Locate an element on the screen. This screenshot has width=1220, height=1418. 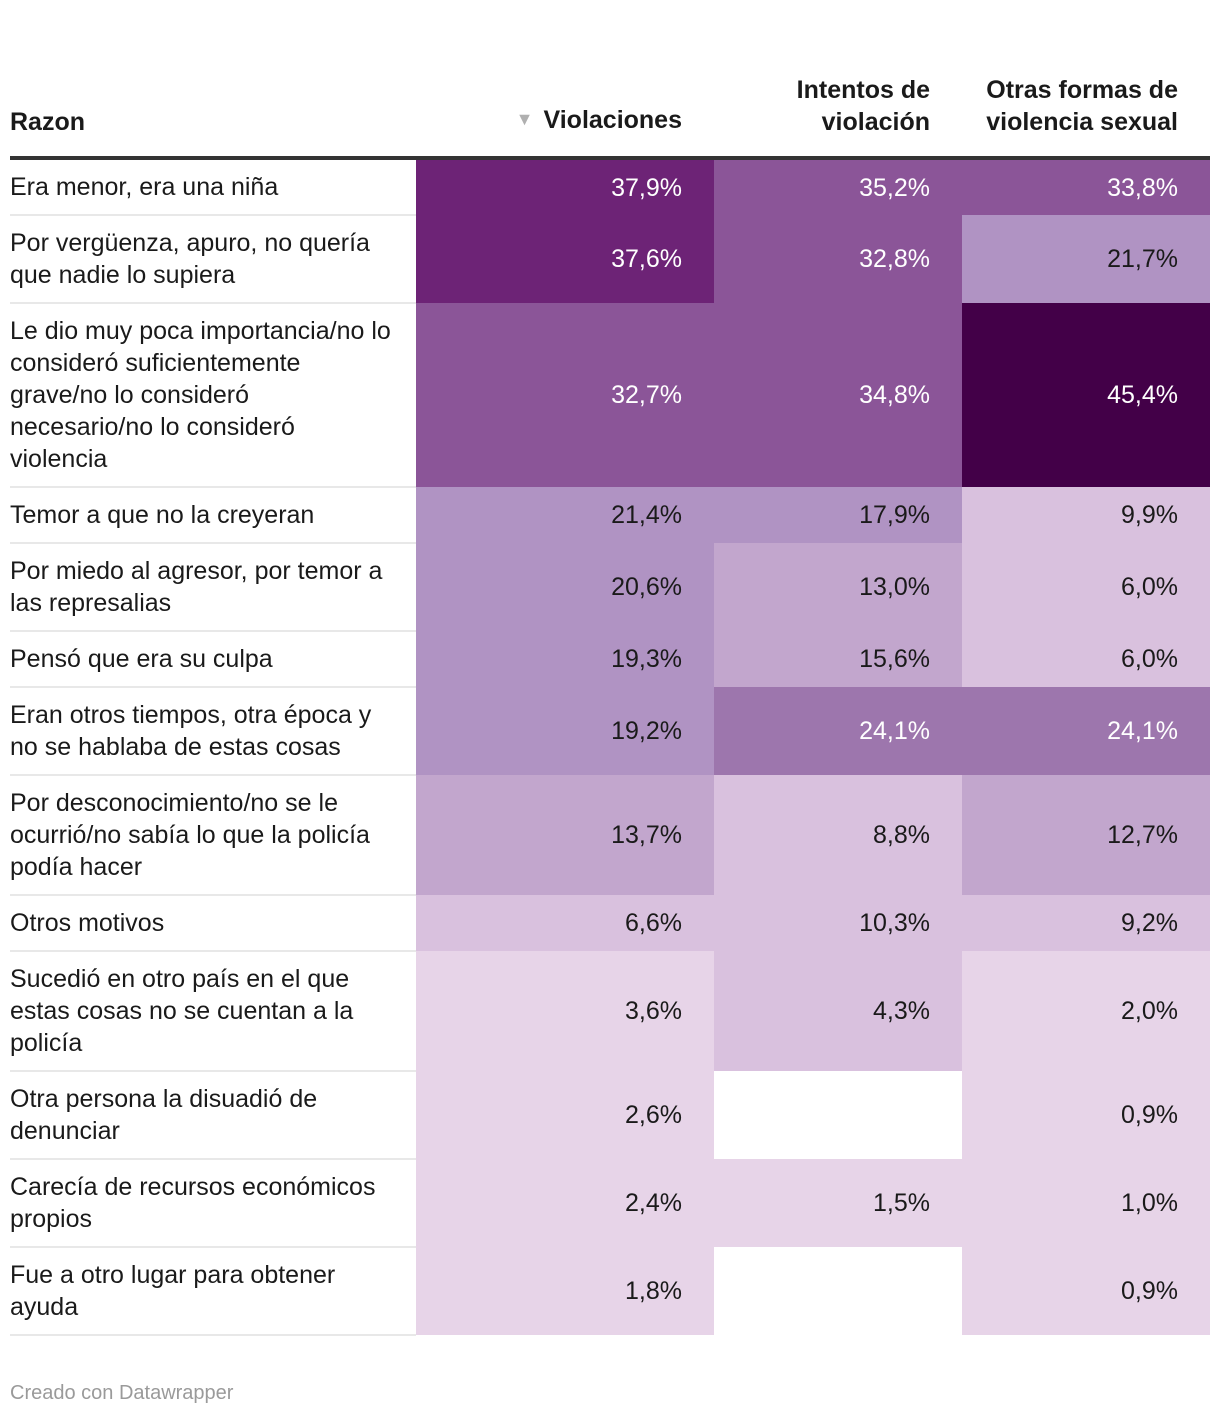
cell-violaciones: 21,4% is located at coordinates (565, 515).